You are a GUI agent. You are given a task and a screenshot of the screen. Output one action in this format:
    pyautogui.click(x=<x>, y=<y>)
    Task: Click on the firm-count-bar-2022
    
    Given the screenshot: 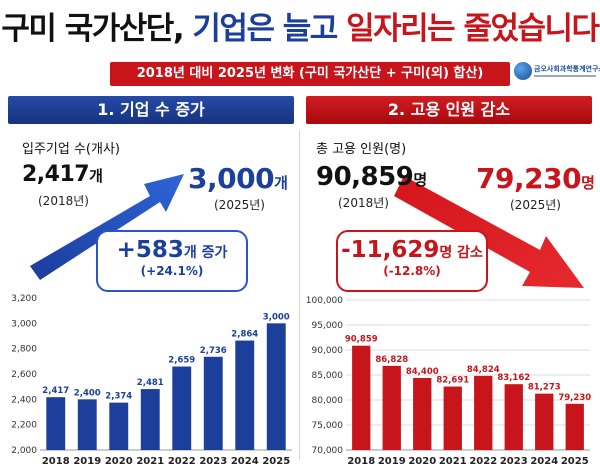 What is the action you would take?
    pyautogui.click(x=182, y=408)
    